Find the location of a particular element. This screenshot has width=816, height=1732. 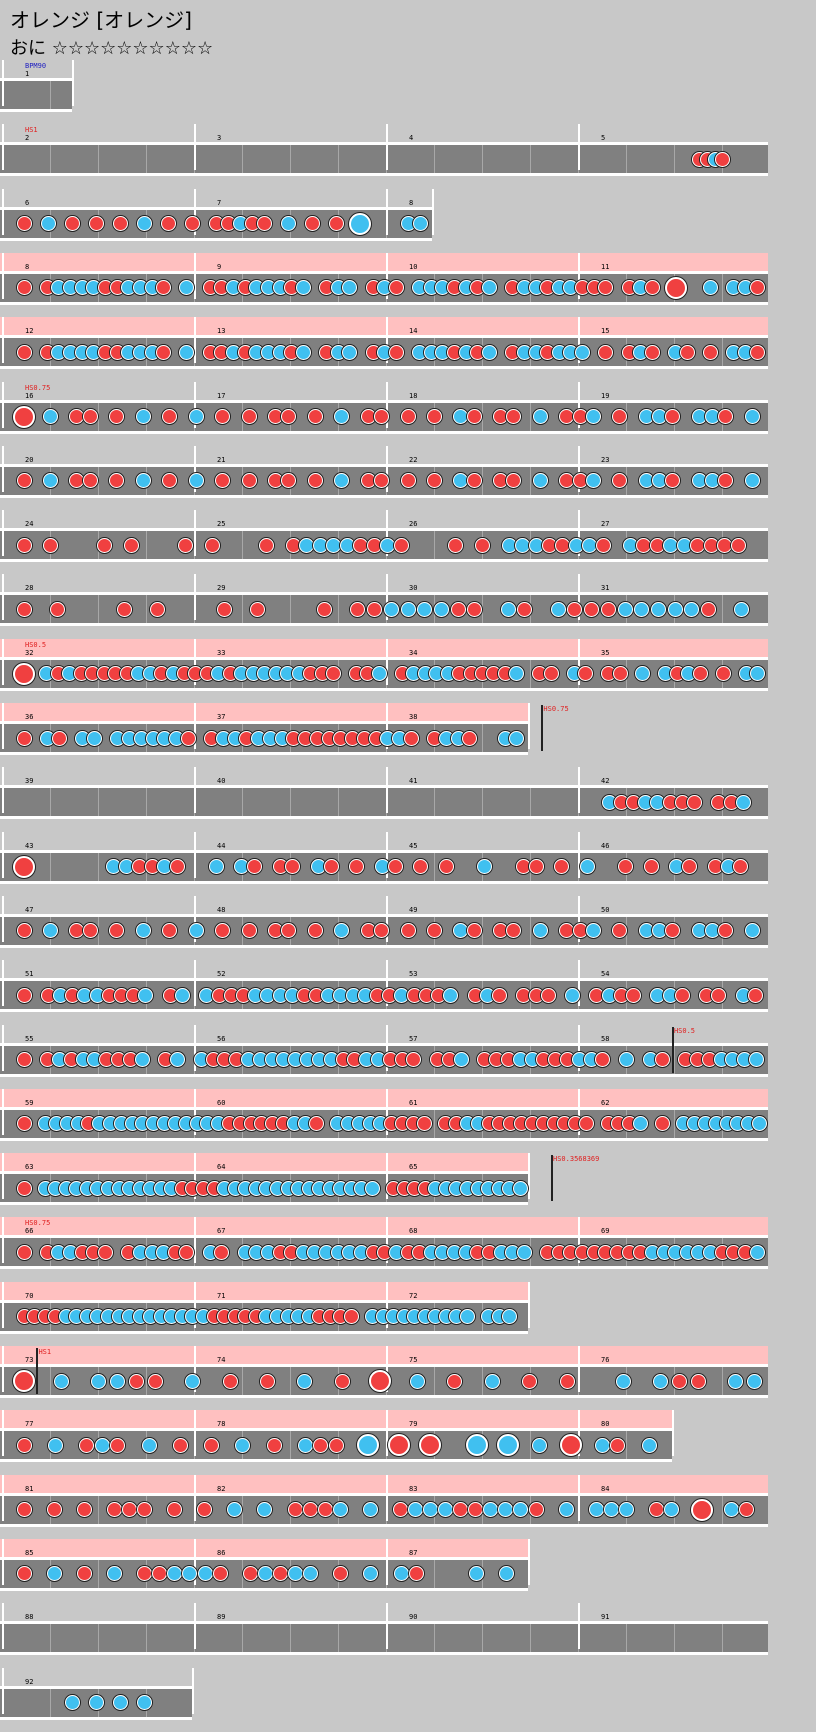

measure-number: 18 is located at coordinates (413, 395).